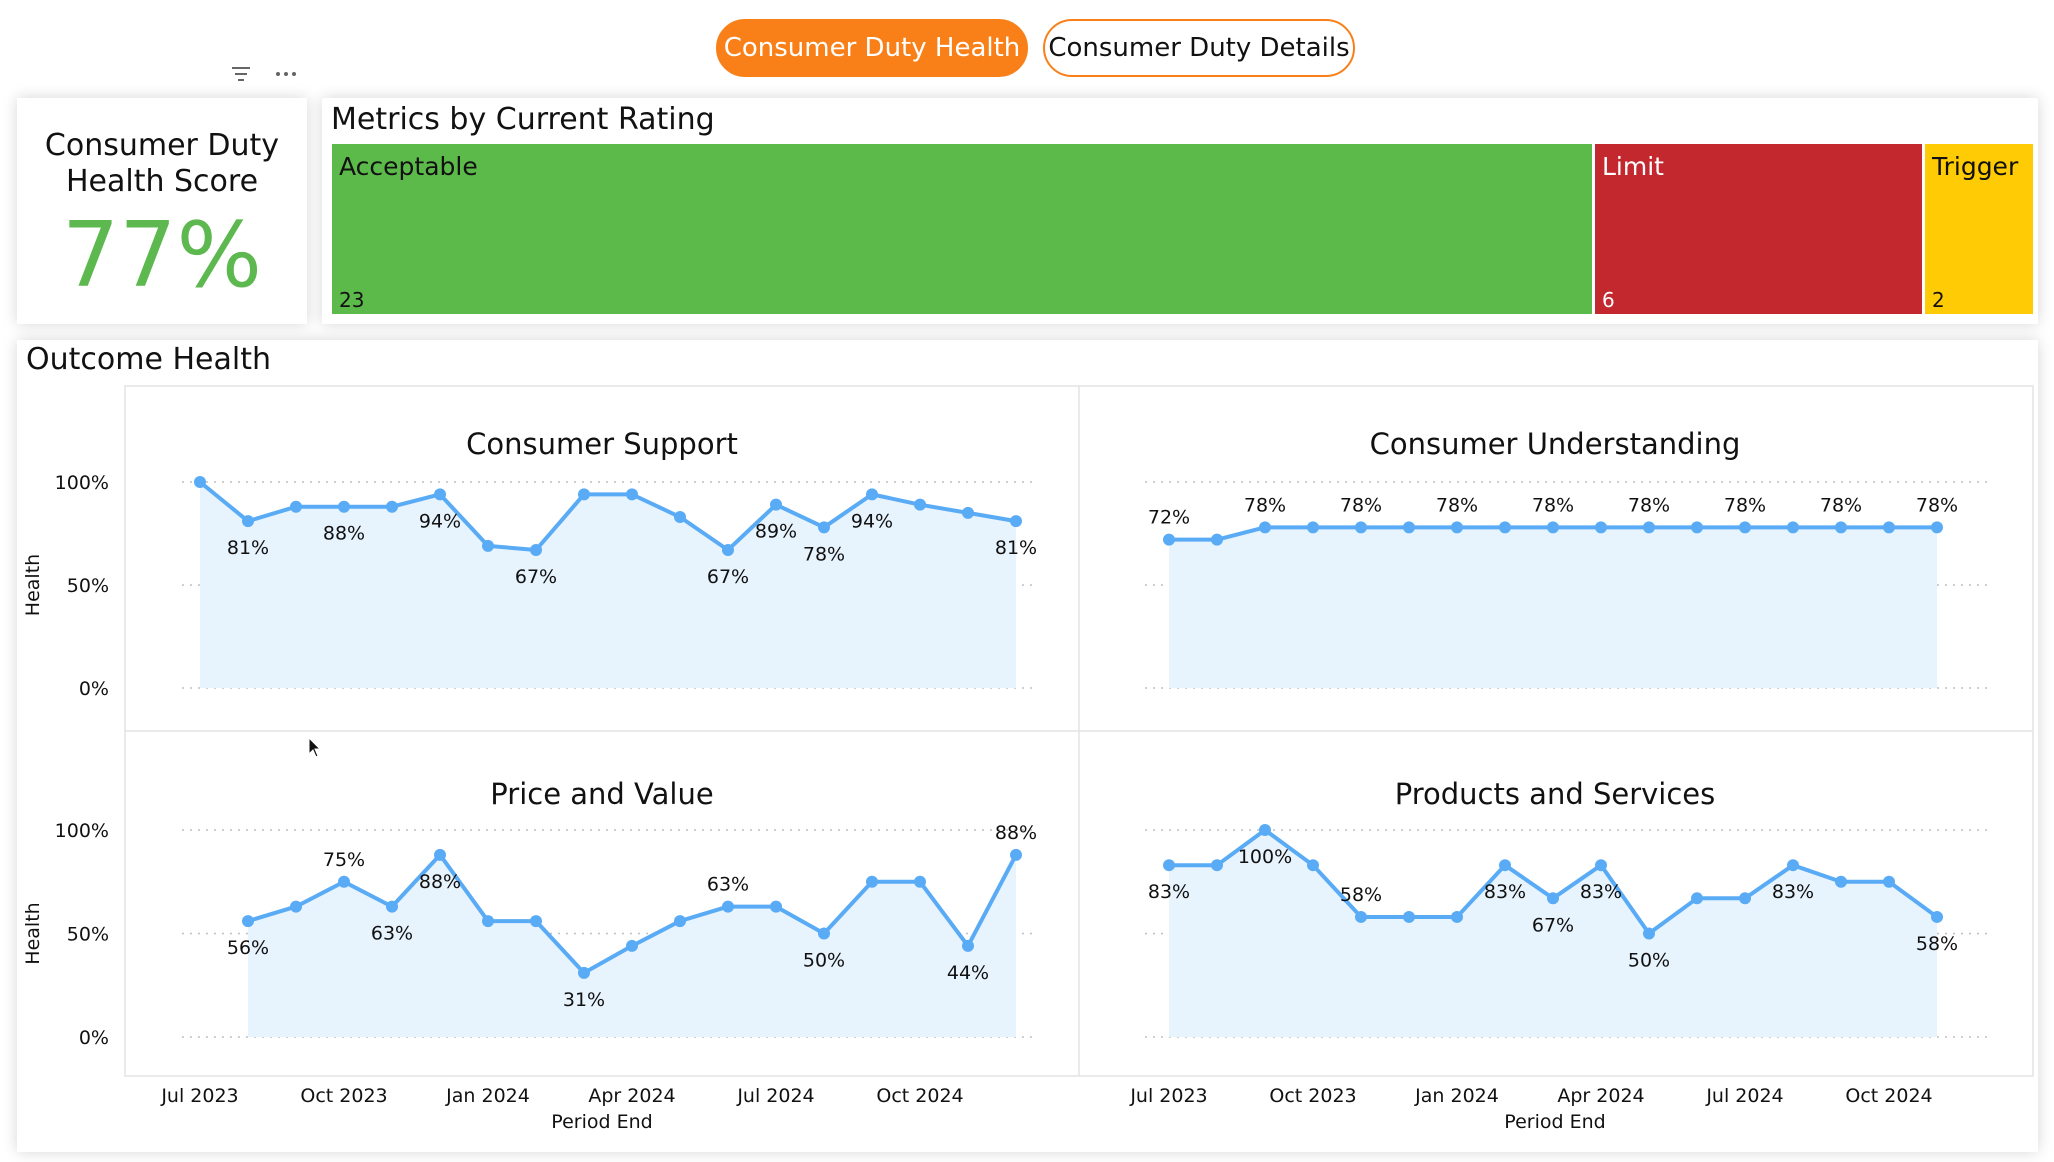 The width and height of the screenshot is (2054, 1162). Describe the element at coordinates (968, 973) in the screenshot. I see `data-label: 44%` at that location.